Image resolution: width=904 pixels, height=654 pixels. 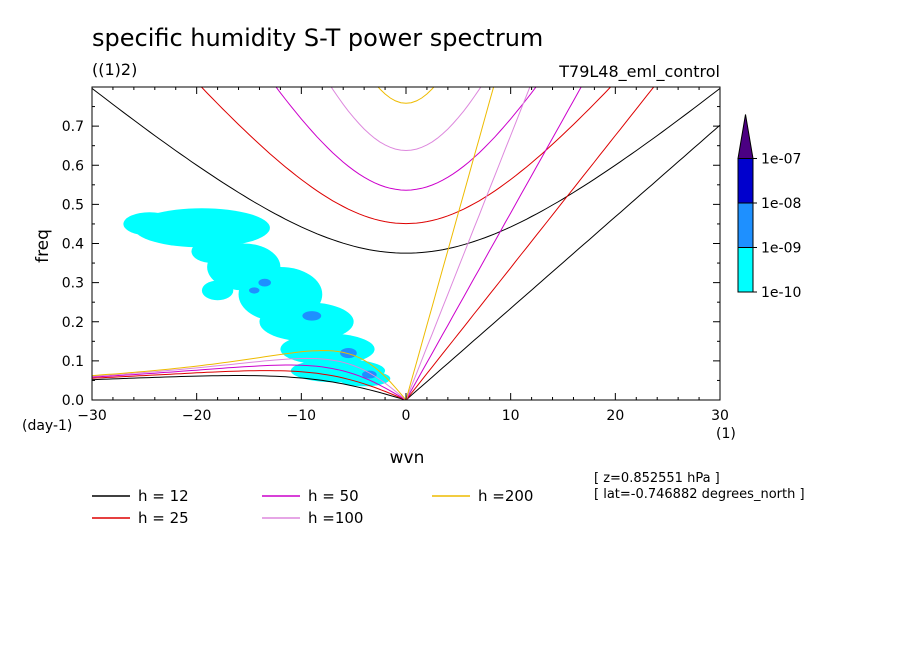 What do you see at coordinates (335, 518) in the screenshot?
I see `legend-label: h =100` at bounding box center [335, 518].